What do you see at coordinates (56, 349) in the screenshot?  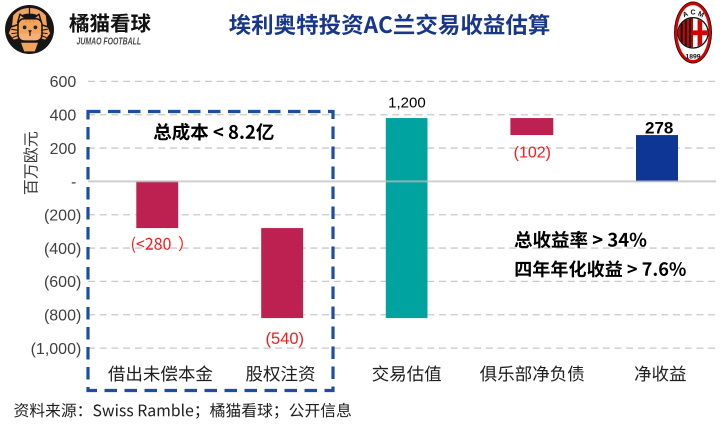 I see `svg-text: (1,000)` at bounding box center [56, 349].